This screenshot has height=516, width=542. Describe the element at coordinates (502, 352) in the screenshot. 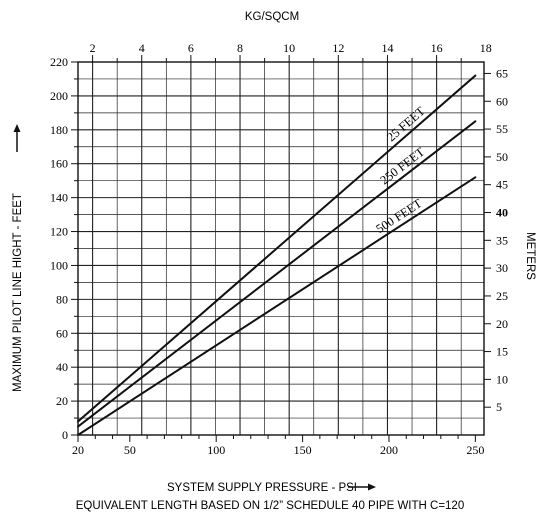

I see `right-tick-label: 15` at that location.